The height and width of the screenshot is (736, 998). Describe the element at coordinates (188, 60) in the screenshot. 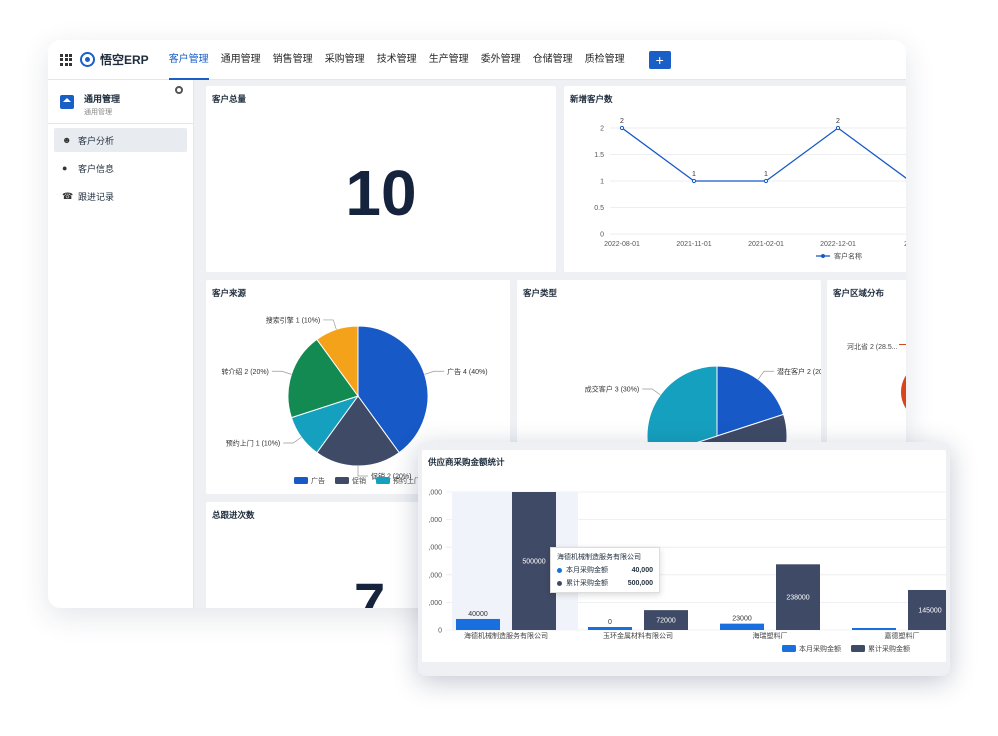

I see `nav-customer: 客户管理` at that location.